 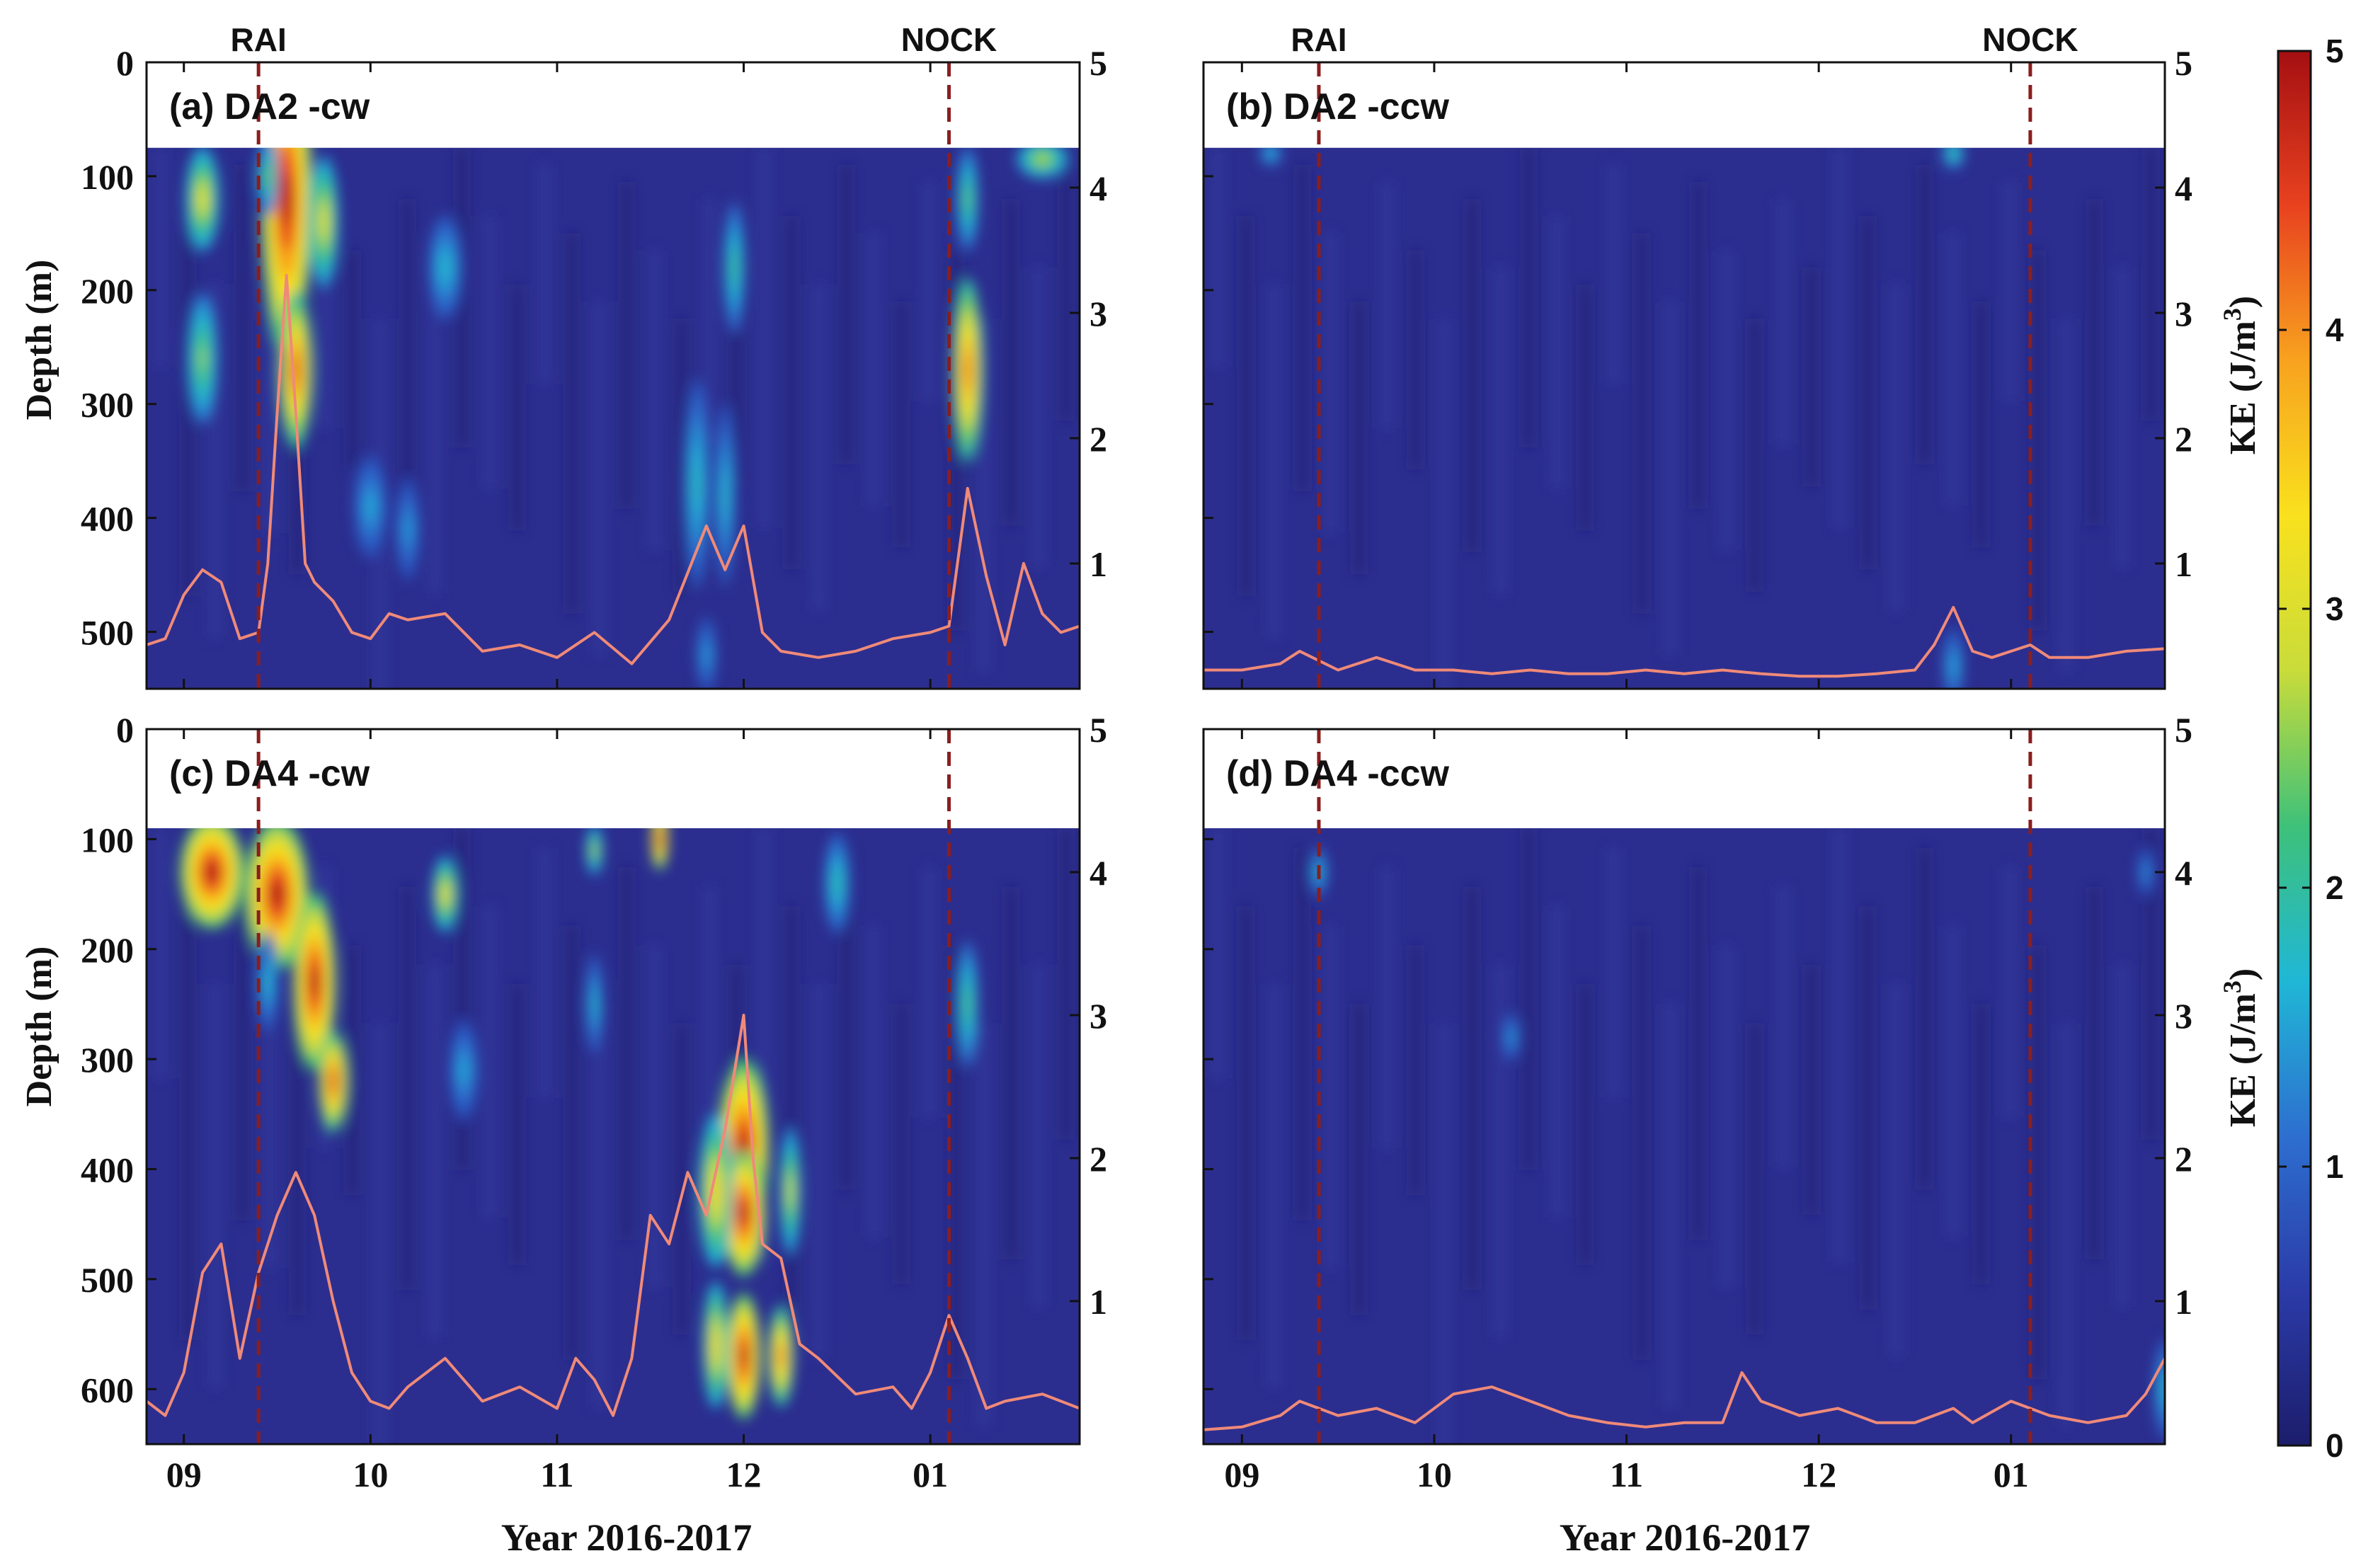 What do you see at coordinates (107, 177) in the screenshot?
I see `depth-tick-label: 100` at bounding box center [107, 177].